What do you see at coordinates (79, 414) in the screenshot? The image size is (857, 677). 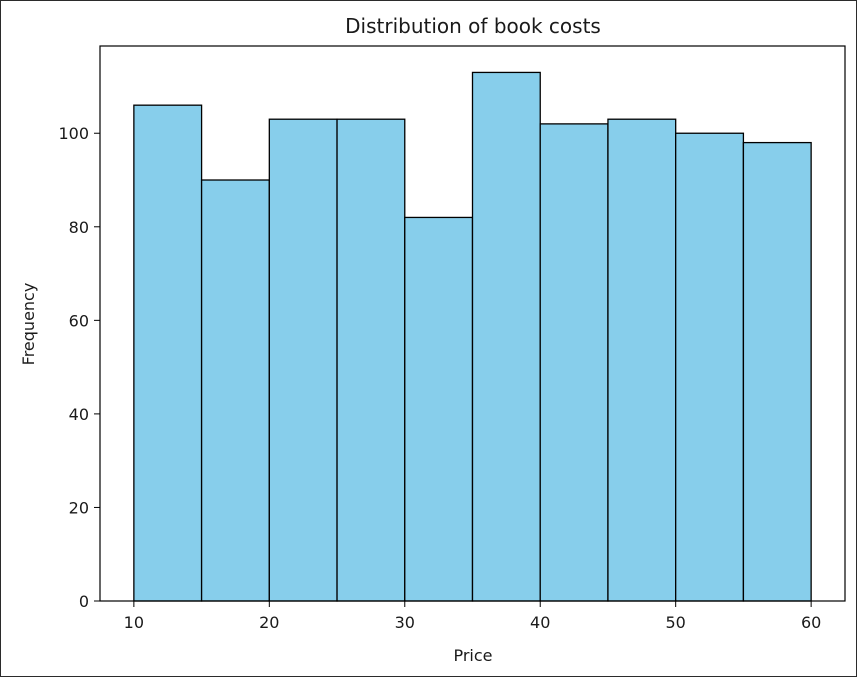 I see `y-tick-label: 40` at bounding box center [79, 414].